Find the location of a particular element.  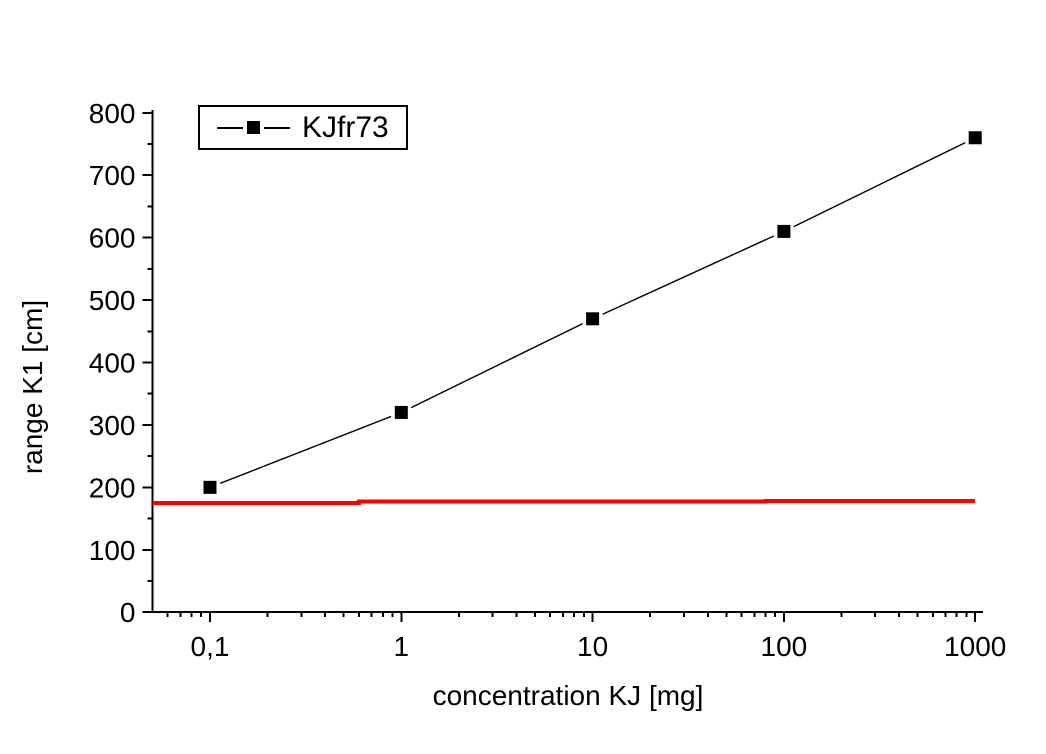

legend-square-marker-icon is located at coordinates (253, 127).